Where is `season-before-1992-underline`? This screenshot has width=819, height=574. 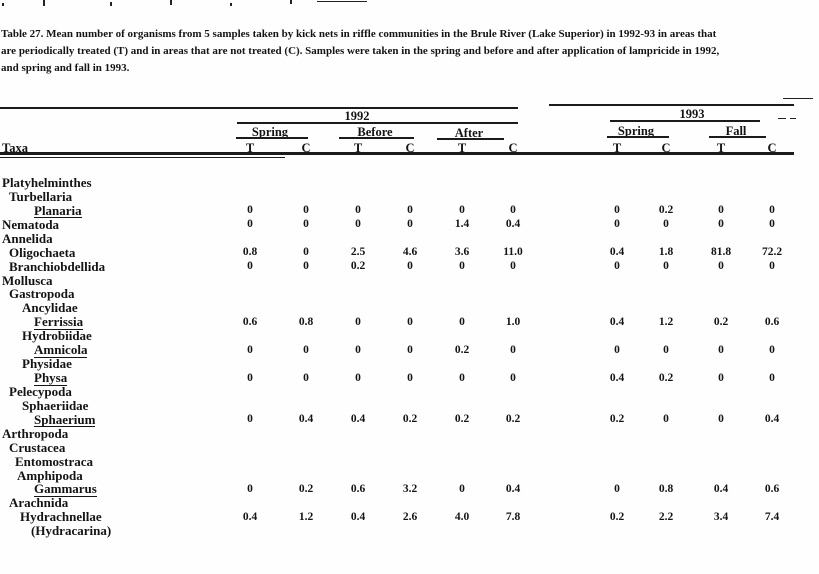 season-before-1992-underline is located at coordinates (376, 138).